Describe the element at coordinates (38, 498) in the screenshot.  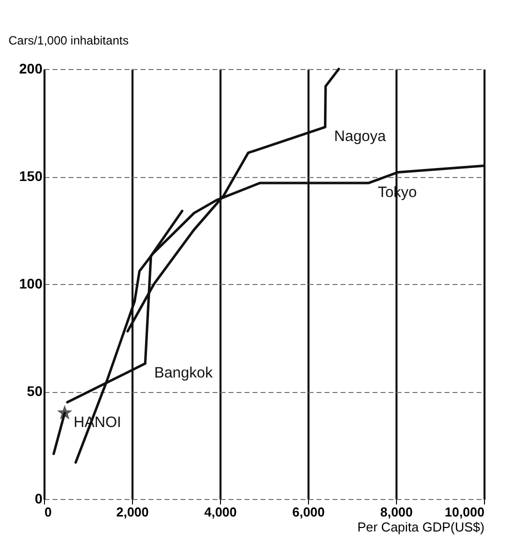
I see `y-tick-label: 0` at that location.